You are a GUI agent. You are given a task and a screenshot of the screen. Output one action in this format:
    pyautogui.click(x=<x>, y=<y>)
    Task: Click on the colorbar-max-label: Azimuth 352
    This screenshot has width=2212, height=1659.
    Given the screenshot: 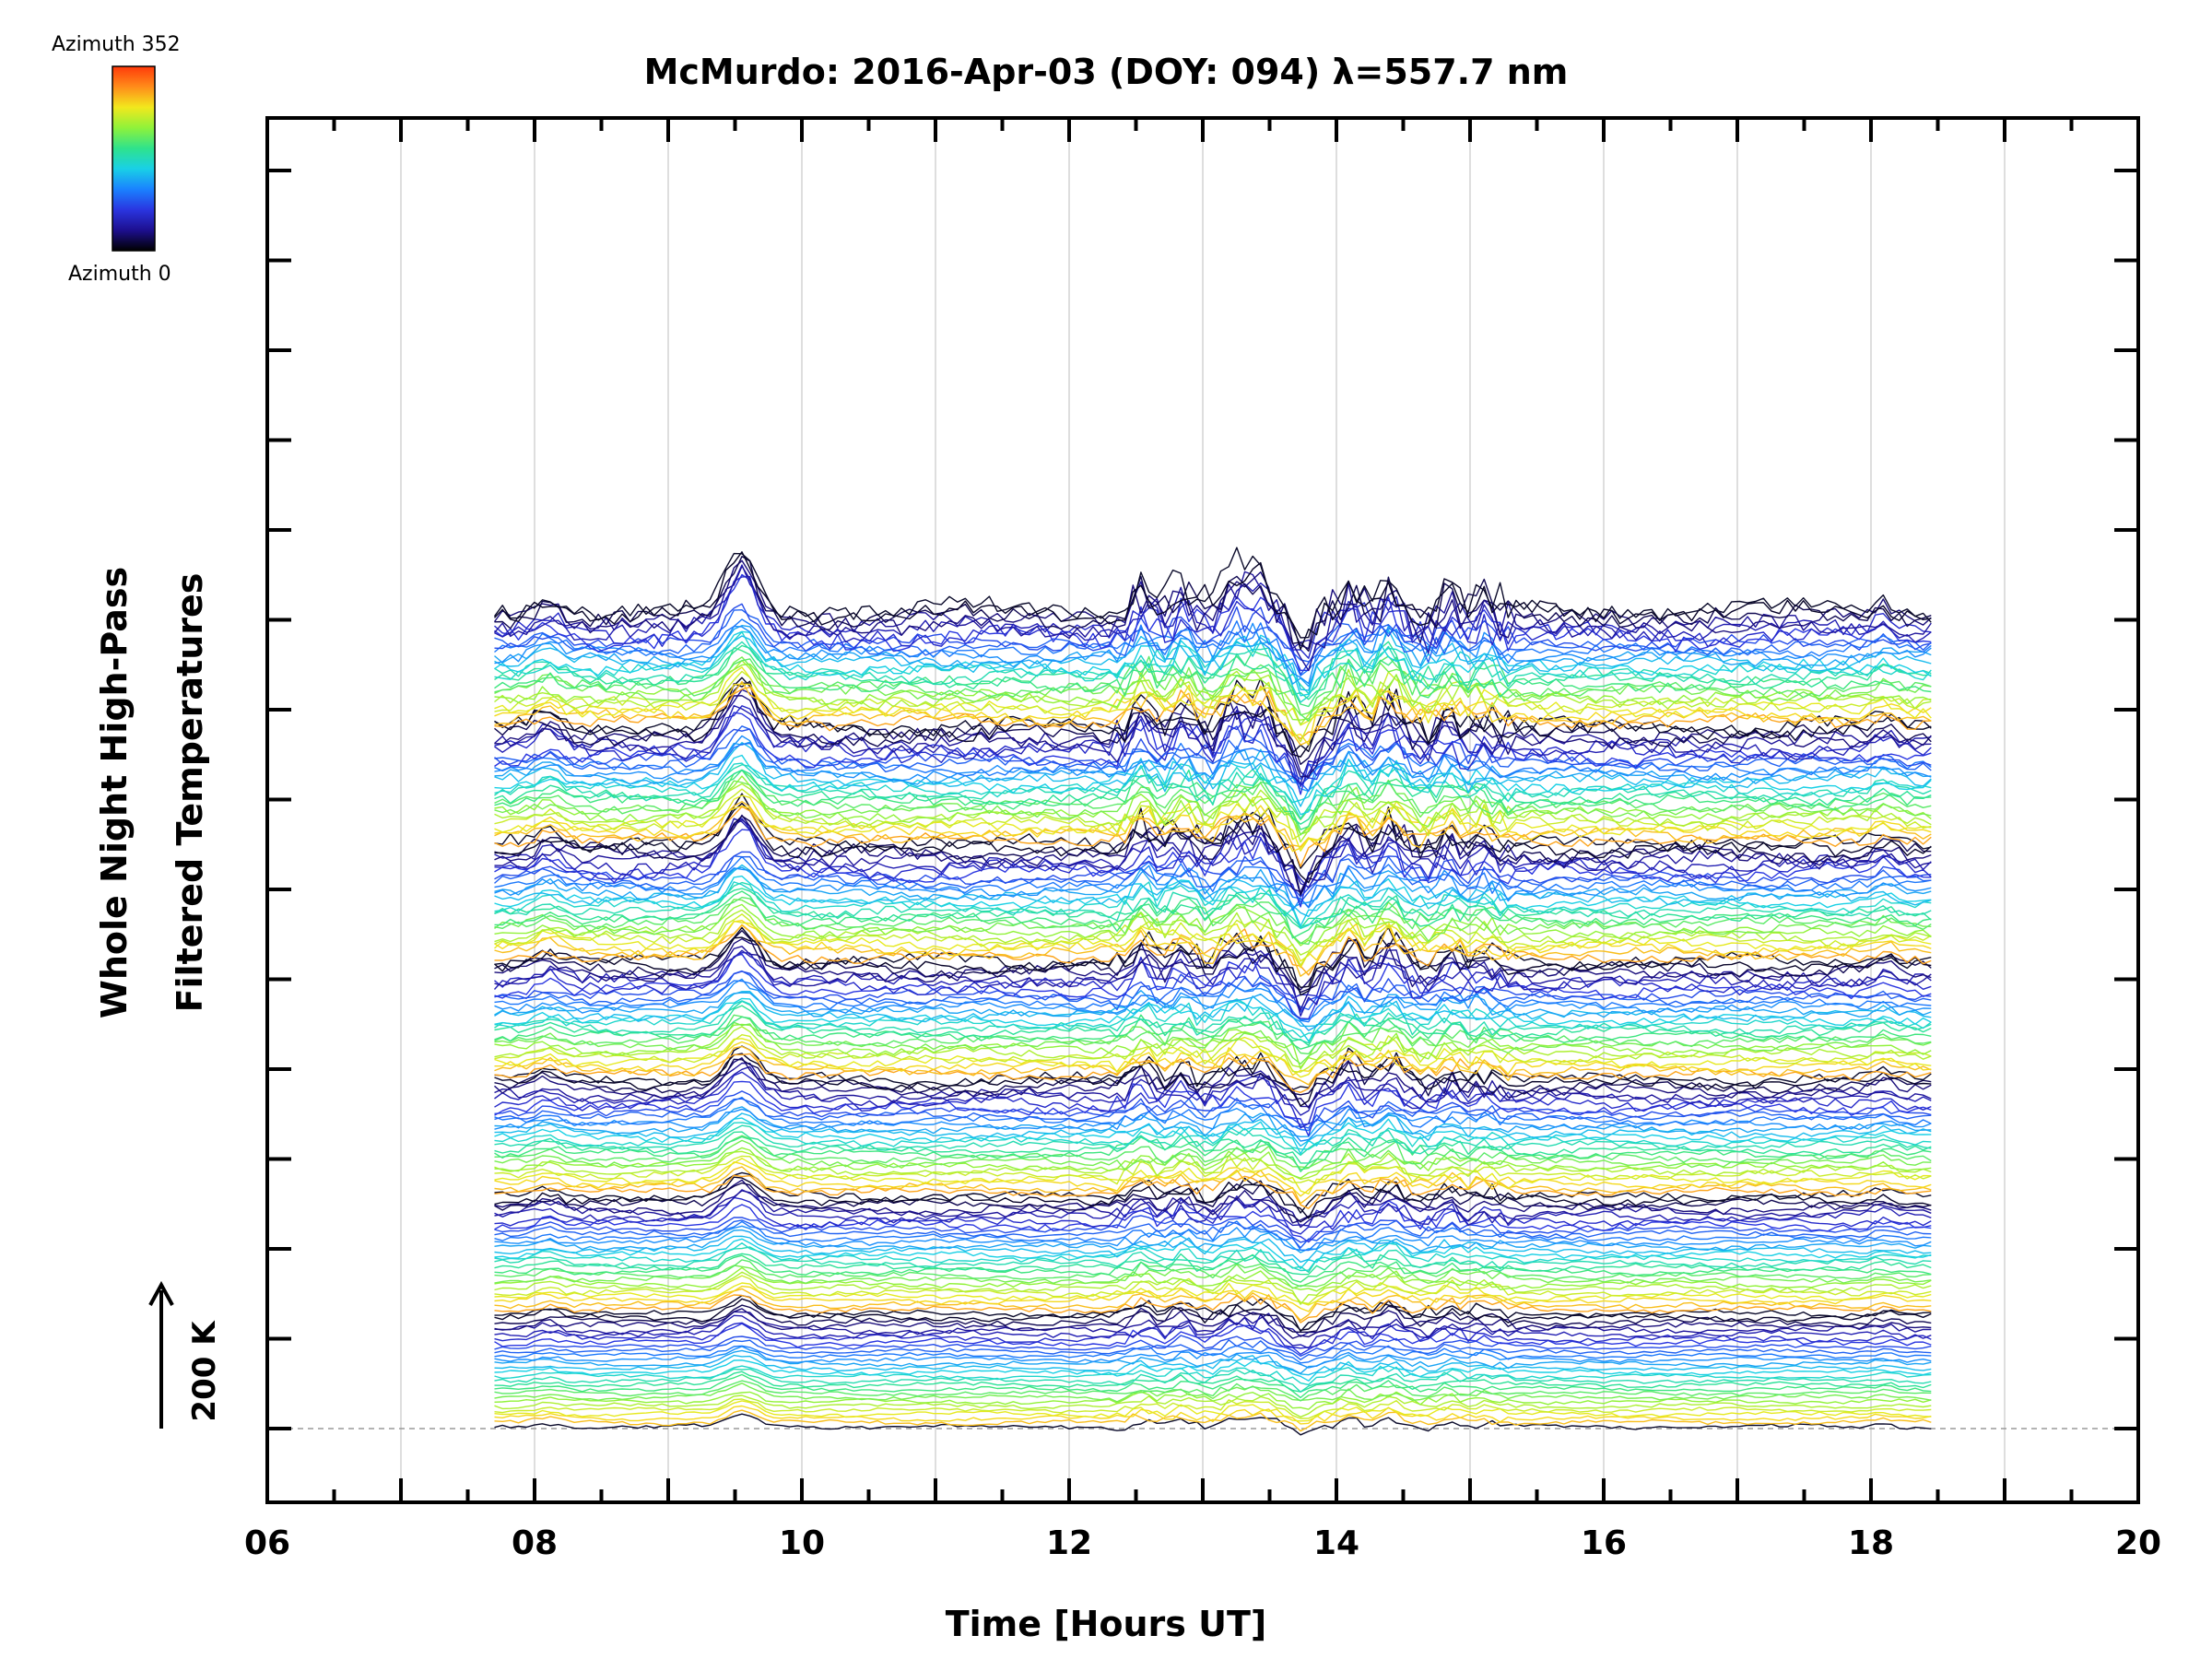 What is the action you would take?
    pyautogui.click(x=116, y=44)
    